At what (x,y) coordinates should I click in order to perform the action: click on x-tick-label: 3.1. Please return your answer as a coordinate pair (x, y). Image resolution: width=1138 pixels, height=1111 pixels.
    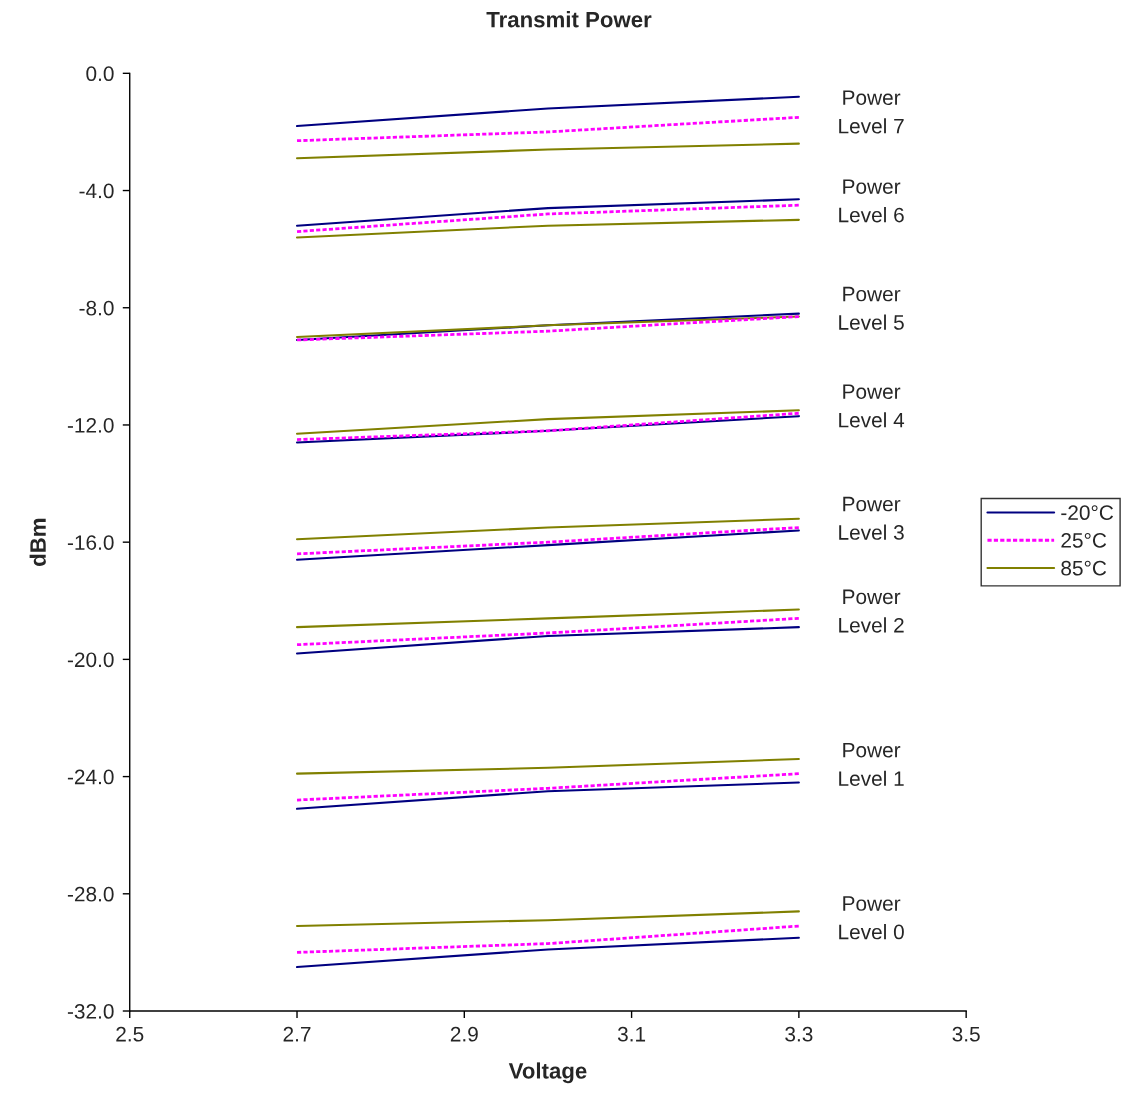
    Looking at the image, I should click on (631, 1034).